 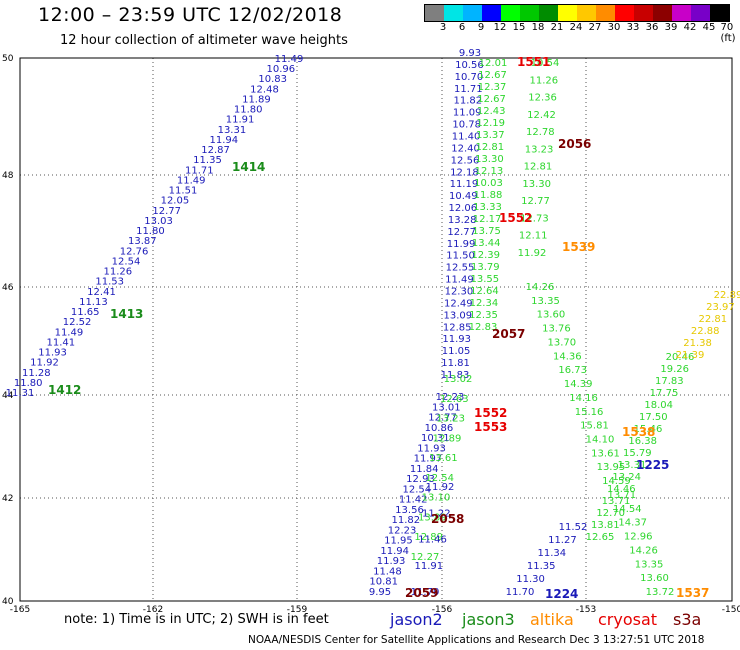 What do you see at coordinates (459, 292) in the screenshot?
I see `wave-height-value: 12.30` at bounding box center [459, 292].